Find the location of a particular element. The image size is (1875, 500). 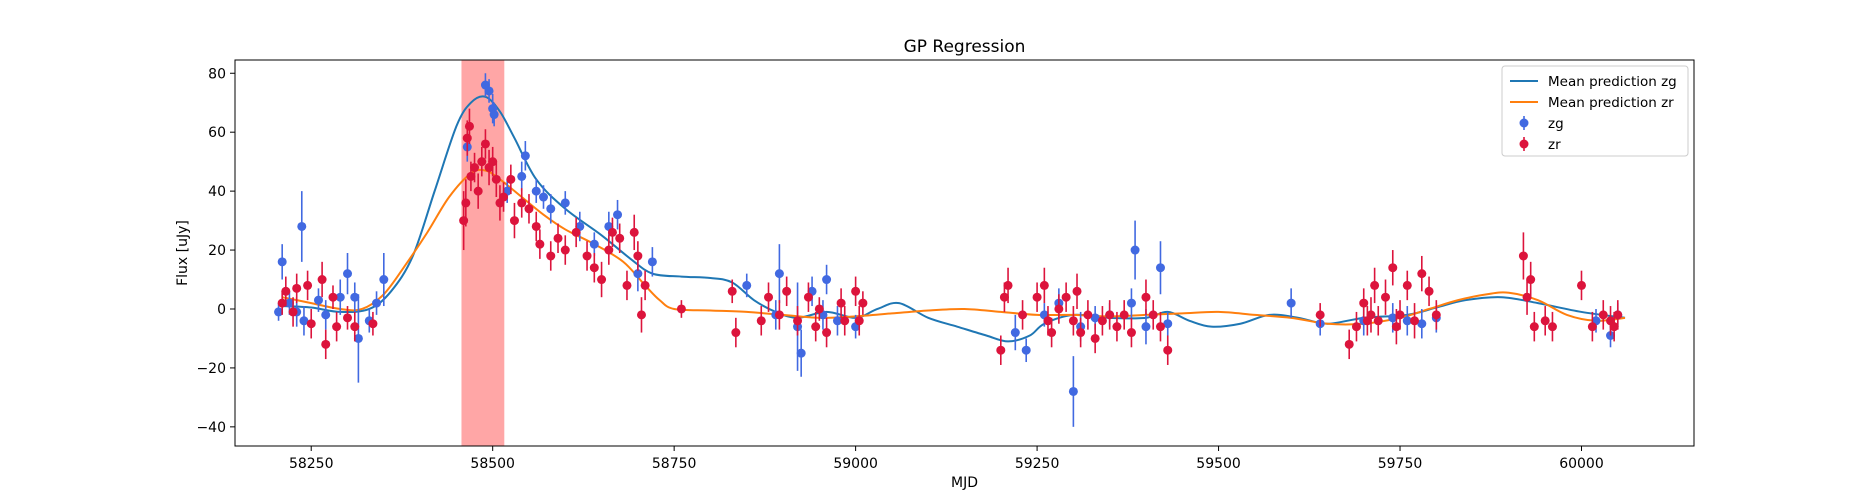

x-axis-ticks: 58250 58500 58750 59000 59250 59500 59750 60000 is located at coordinates (946, 459).